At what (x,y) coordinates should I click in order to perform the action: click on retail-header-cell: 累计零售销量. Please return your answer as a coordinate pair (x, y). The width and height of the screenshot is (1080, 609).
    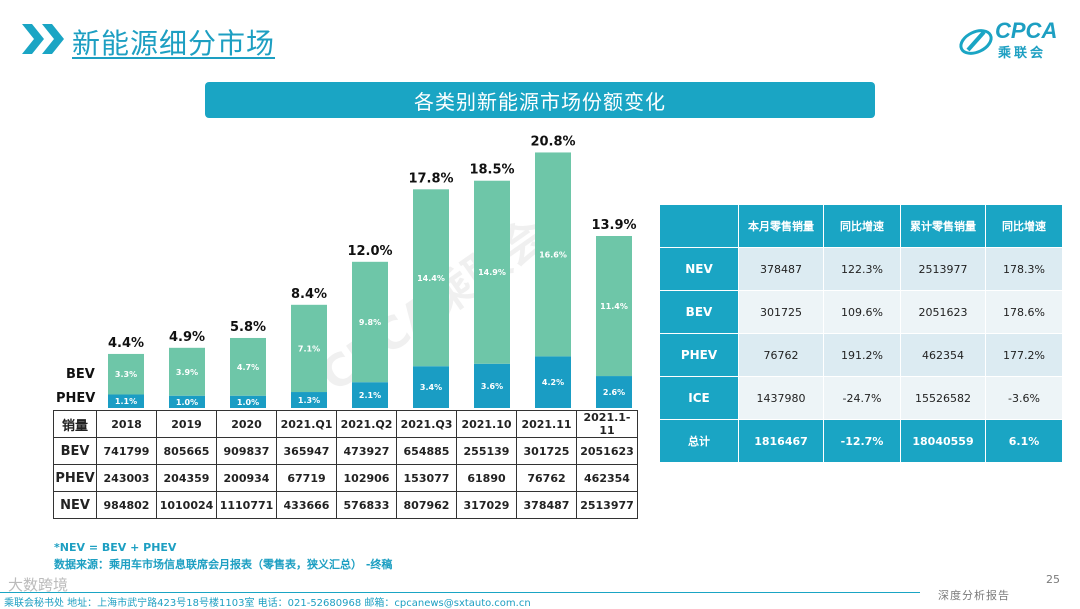
    Looking at the image, I should click on (943, 226).